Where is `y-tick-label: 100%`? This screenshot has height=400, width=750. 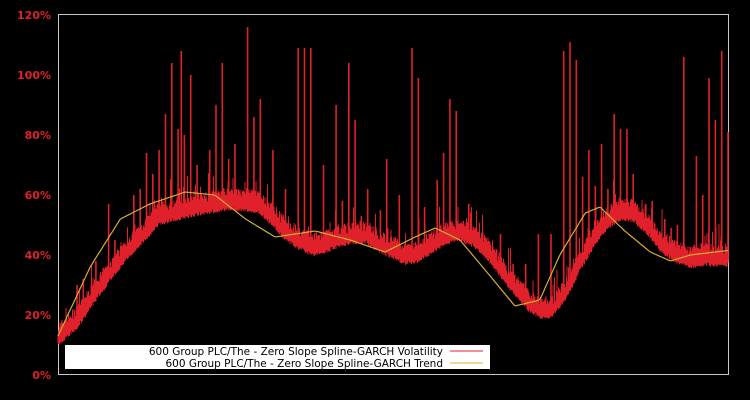 y-tick-label: 100% is located at coordinates (34, 75).